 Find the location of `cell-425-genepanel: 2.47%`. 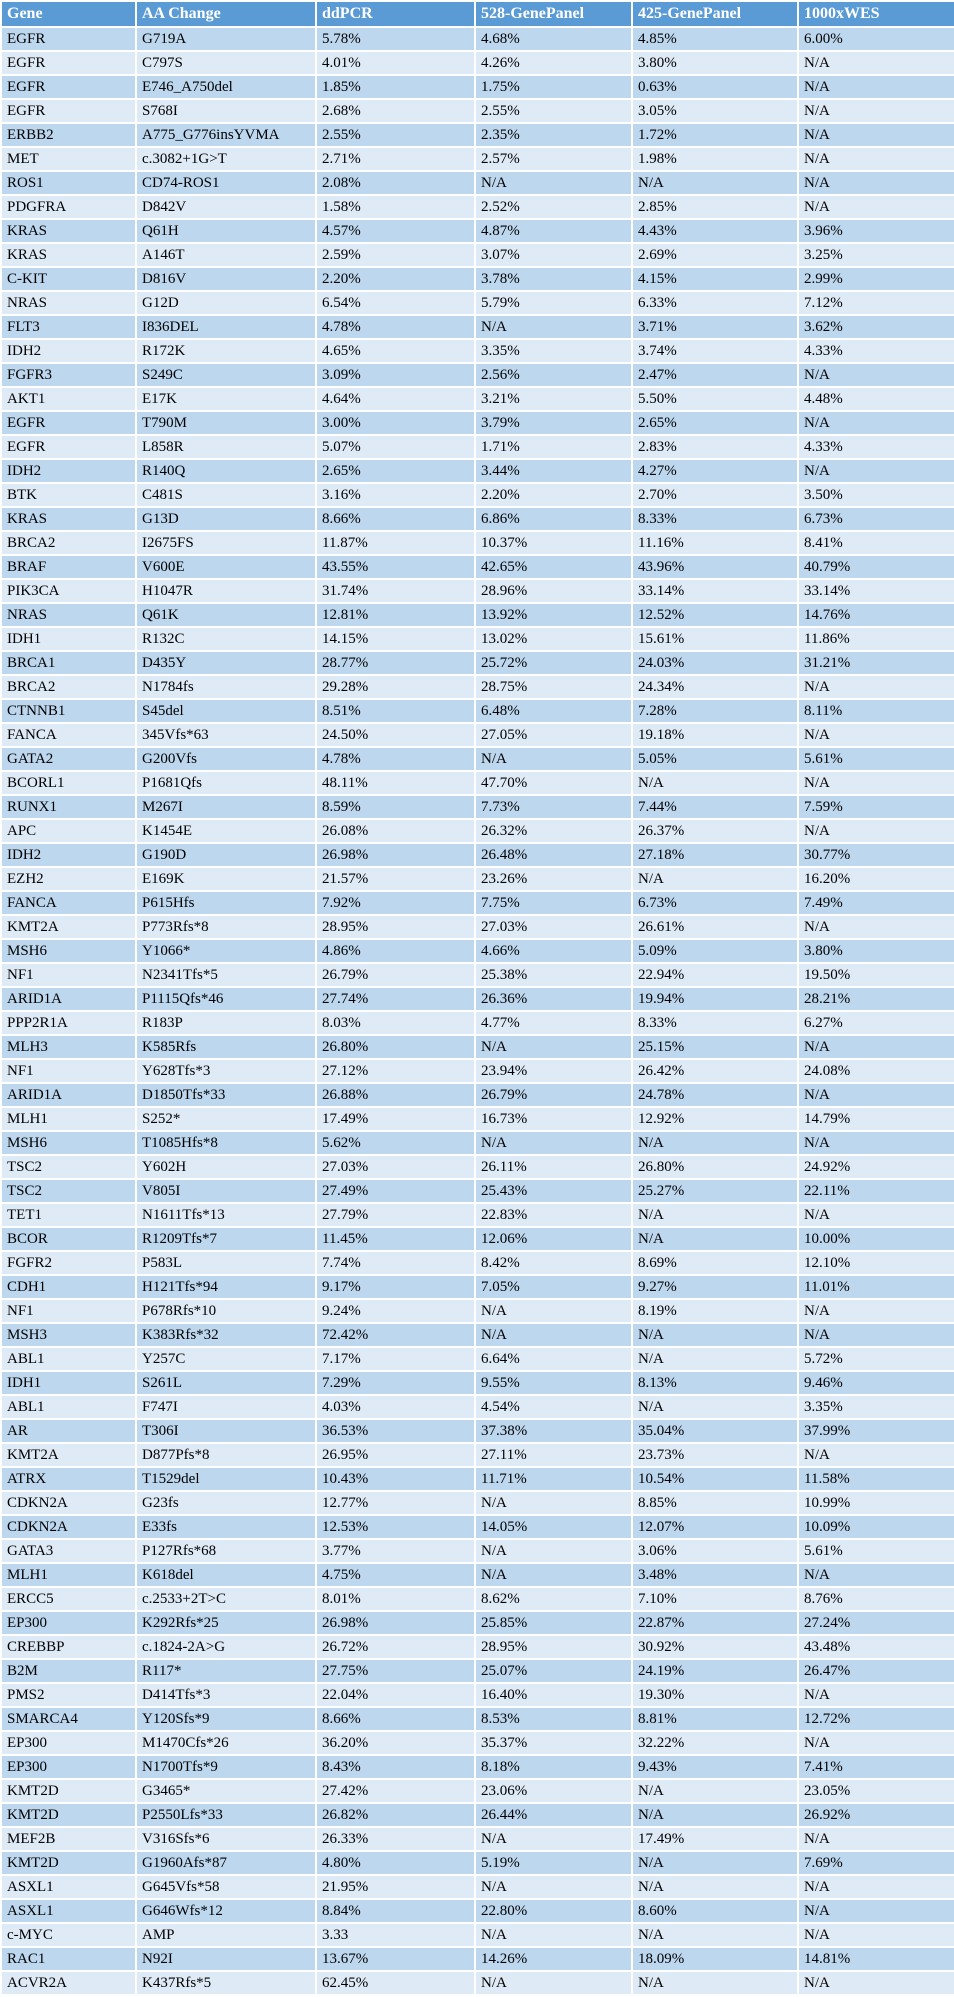

cell-425-genepanel: 2.47% is located at coordinates (715, 375).